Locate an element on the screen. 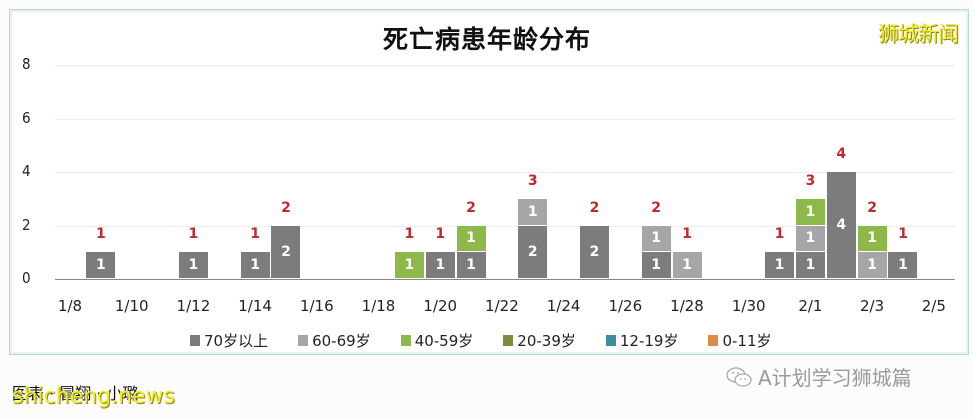 This screenshot has height=418, width=974. legend-item: 0-11岁 is located at coordinates (740, 340).